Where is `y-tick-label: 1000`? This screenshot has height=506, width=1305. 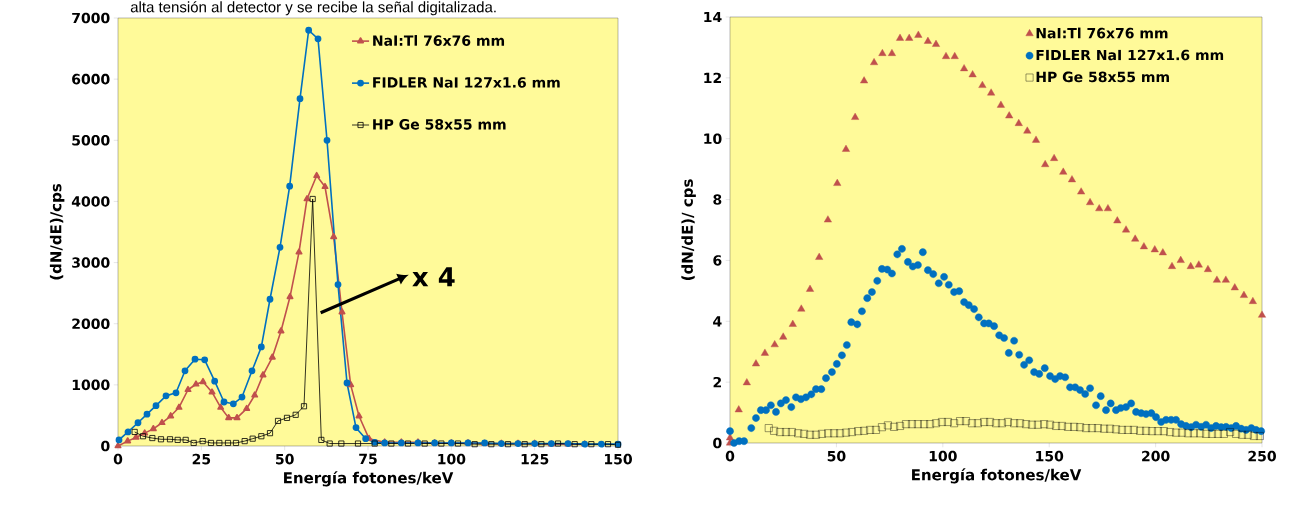 y-tick-label: 1000 is located at coordinates (91, 385).